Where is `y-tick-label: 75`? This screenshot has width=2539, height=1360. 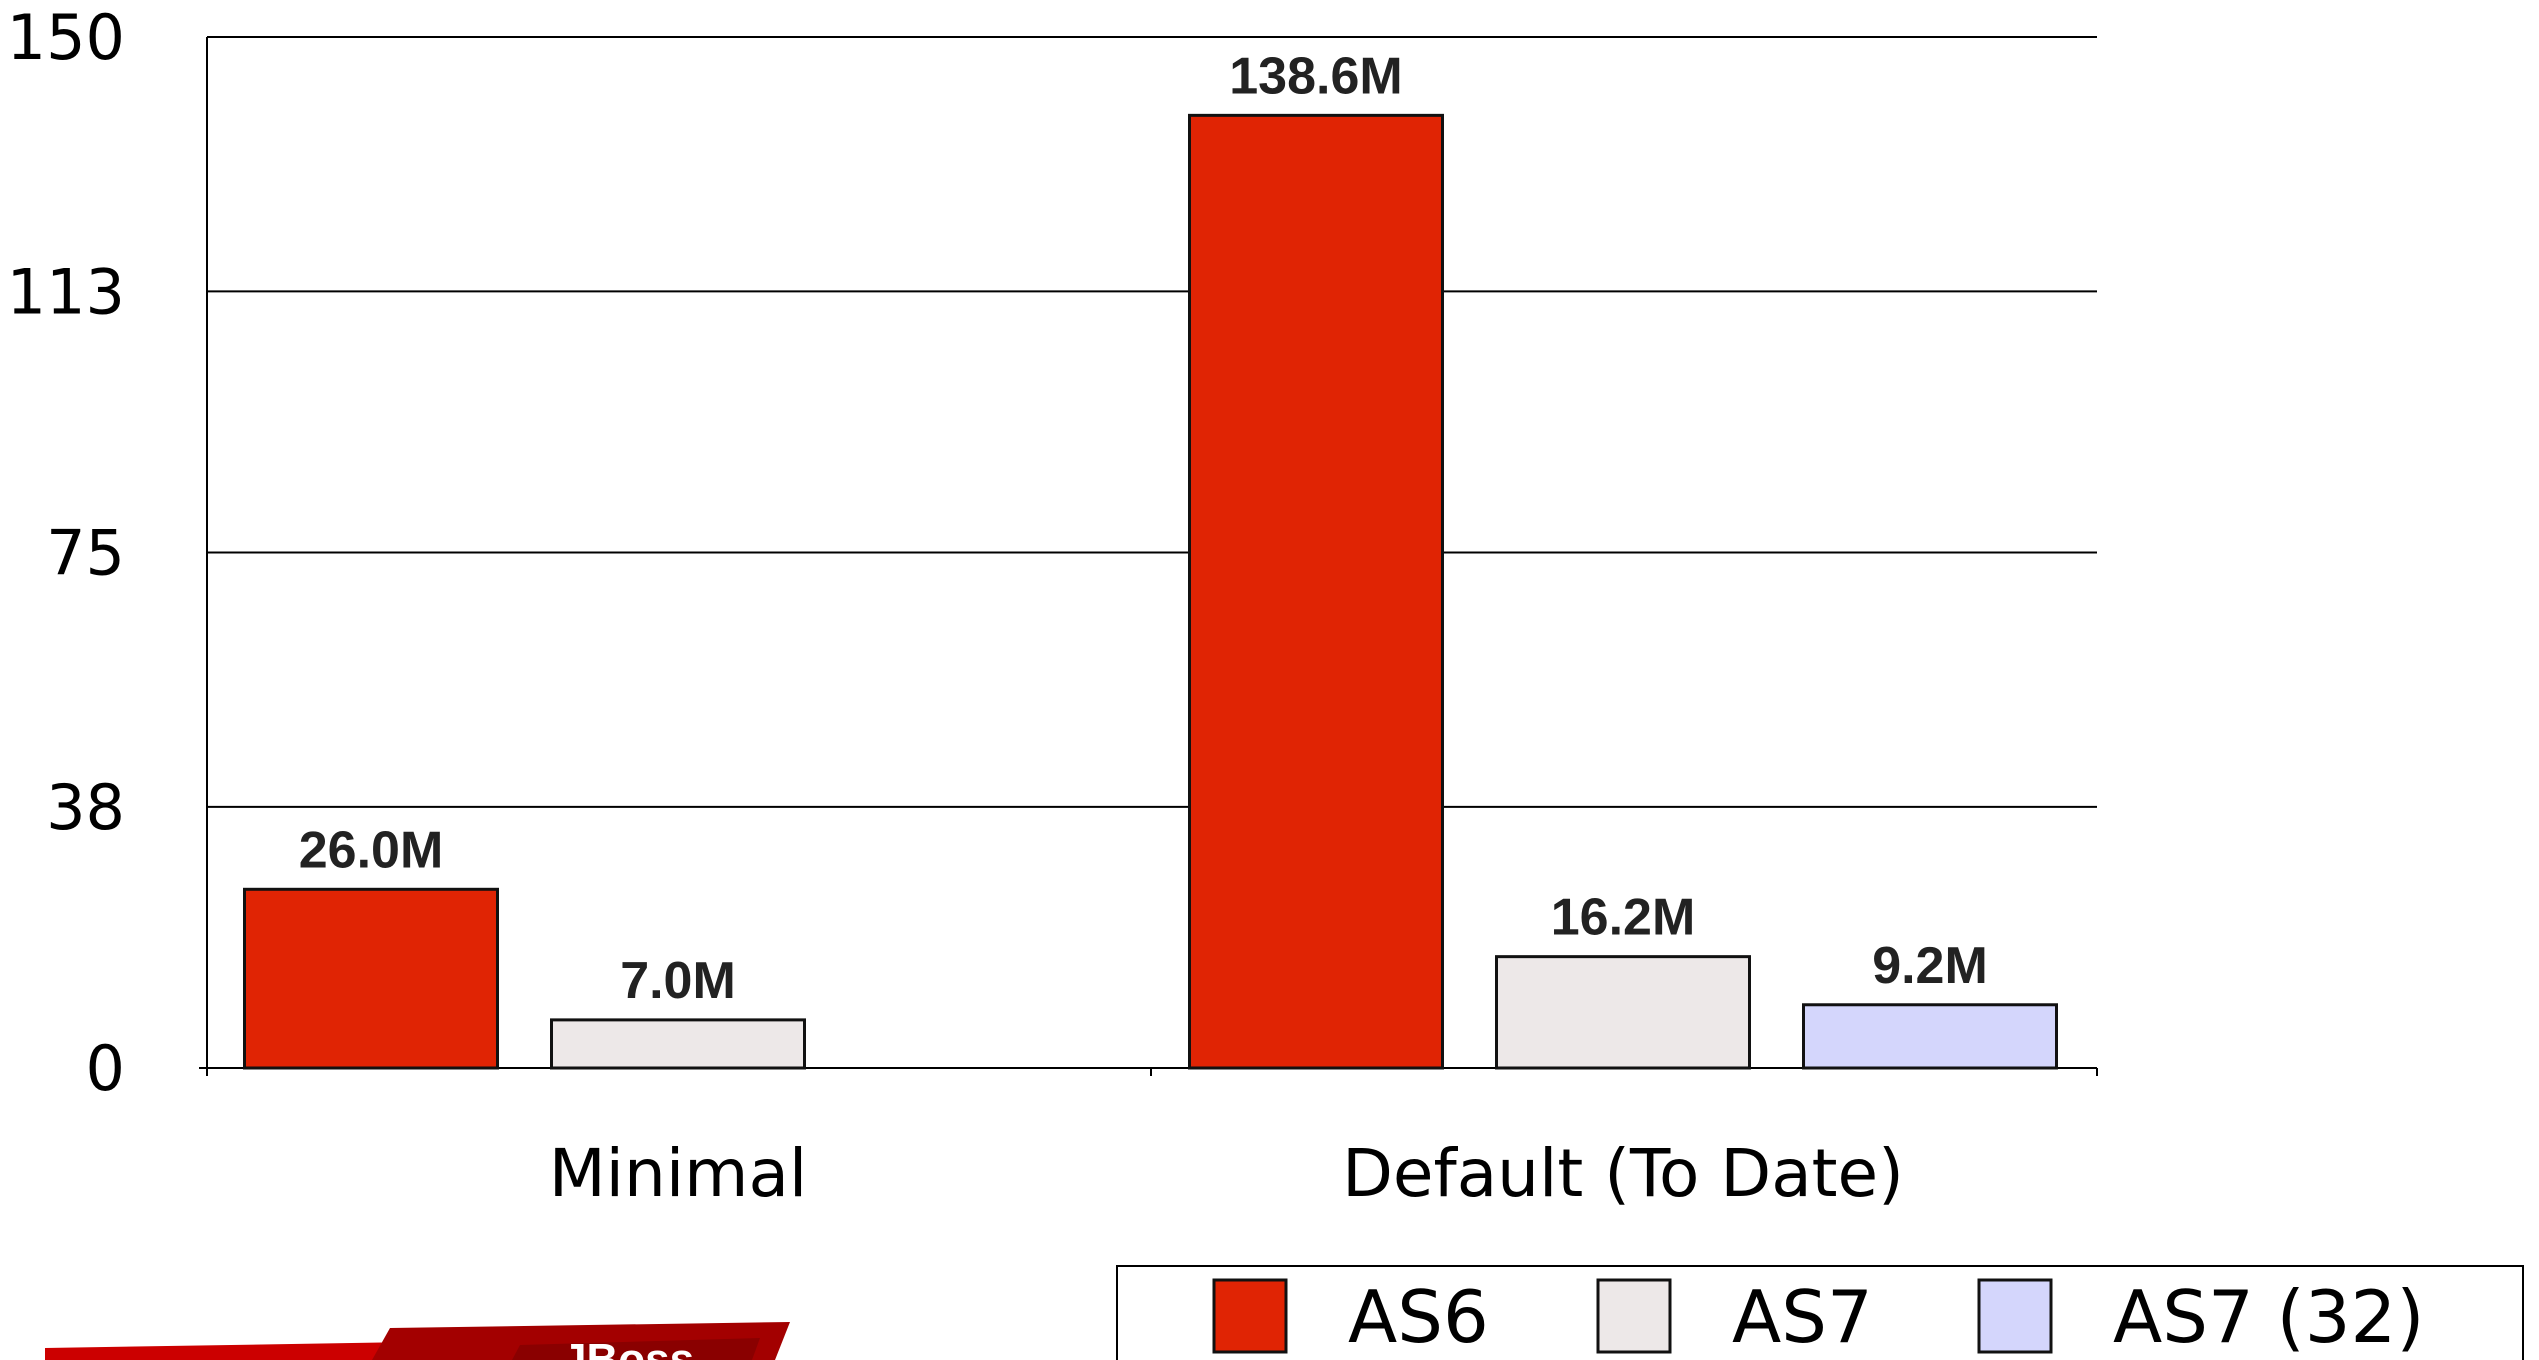
y-tick-label: 75 is located at coordinates (85, 553).